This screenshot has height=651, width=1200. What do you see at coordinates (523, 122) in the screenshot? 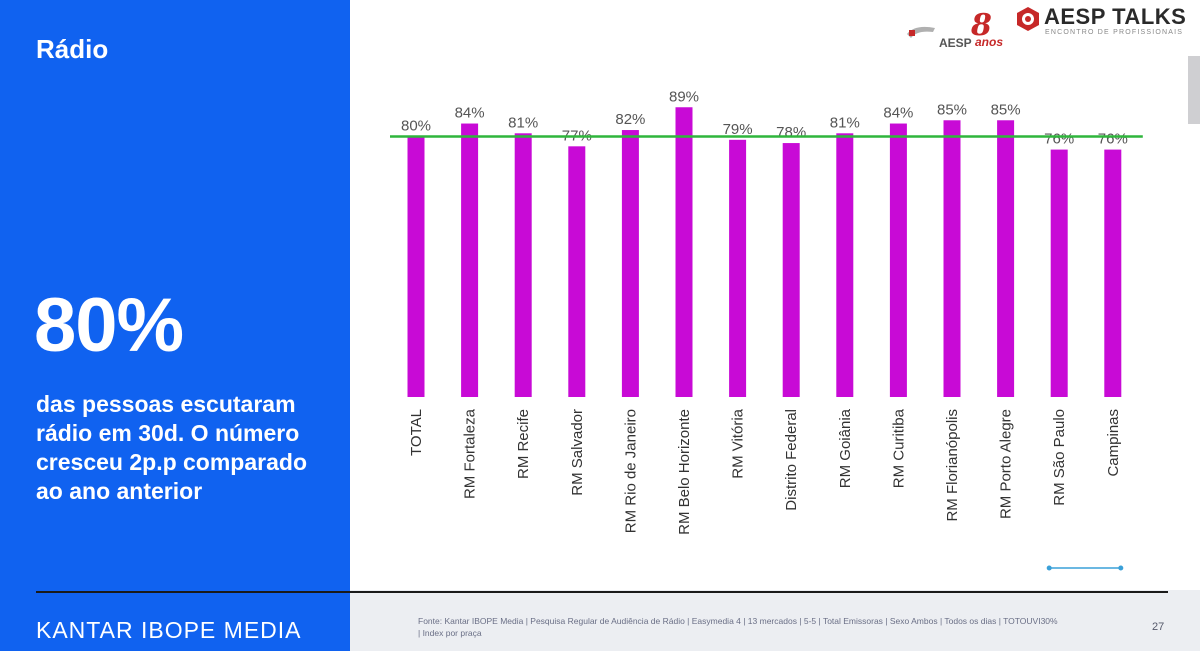
I see `data-label-2: 81%` at bounding box center [523, 122].